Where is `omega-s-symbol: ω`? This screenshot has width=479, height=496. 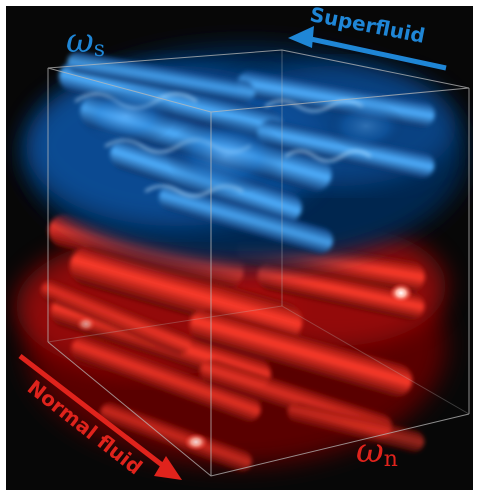
omega-s-symbol: ω is located at coordinates (80, 41).